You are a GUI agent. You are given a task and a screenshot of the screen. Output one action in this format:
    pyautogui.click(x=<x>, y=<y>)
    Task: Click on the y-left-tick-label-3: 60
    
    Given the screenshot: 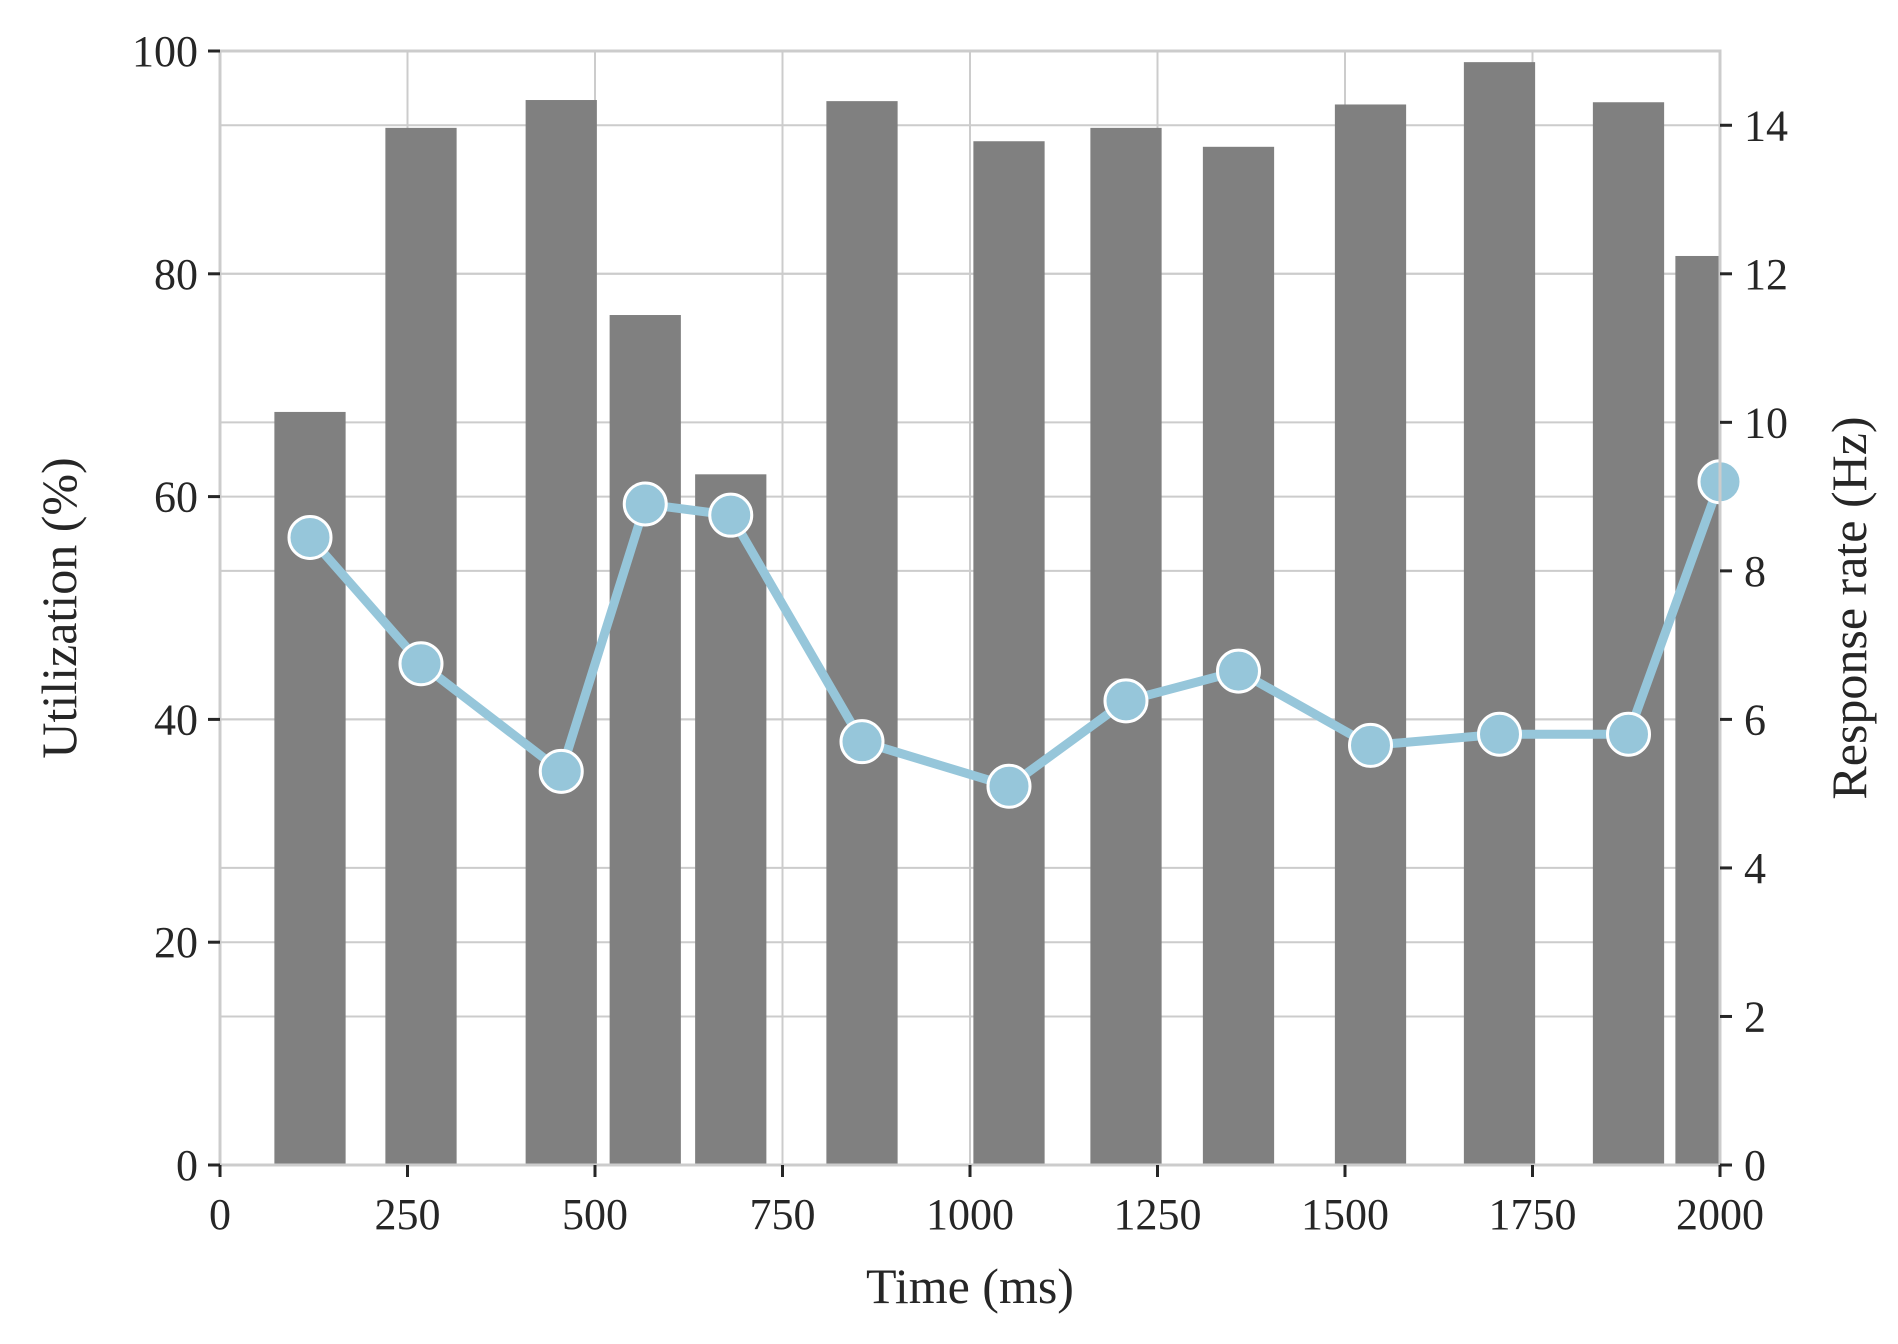 What is the action you would take?
    pyautogui.click(x=176, y=497)
    